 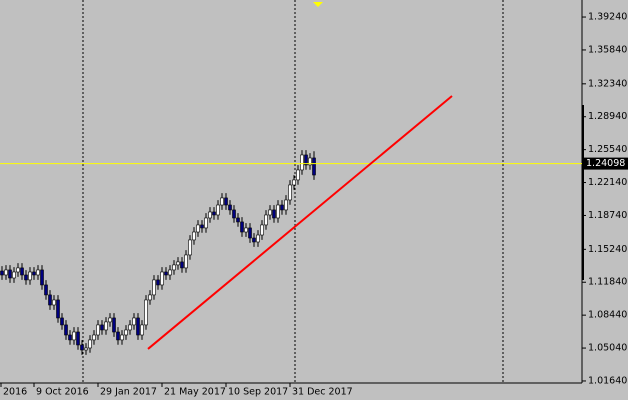 What do you see at coordinates (607, 215) in the screenshot?
I see `y-tick-label: 1.18740` at bounding box center [607, 215].